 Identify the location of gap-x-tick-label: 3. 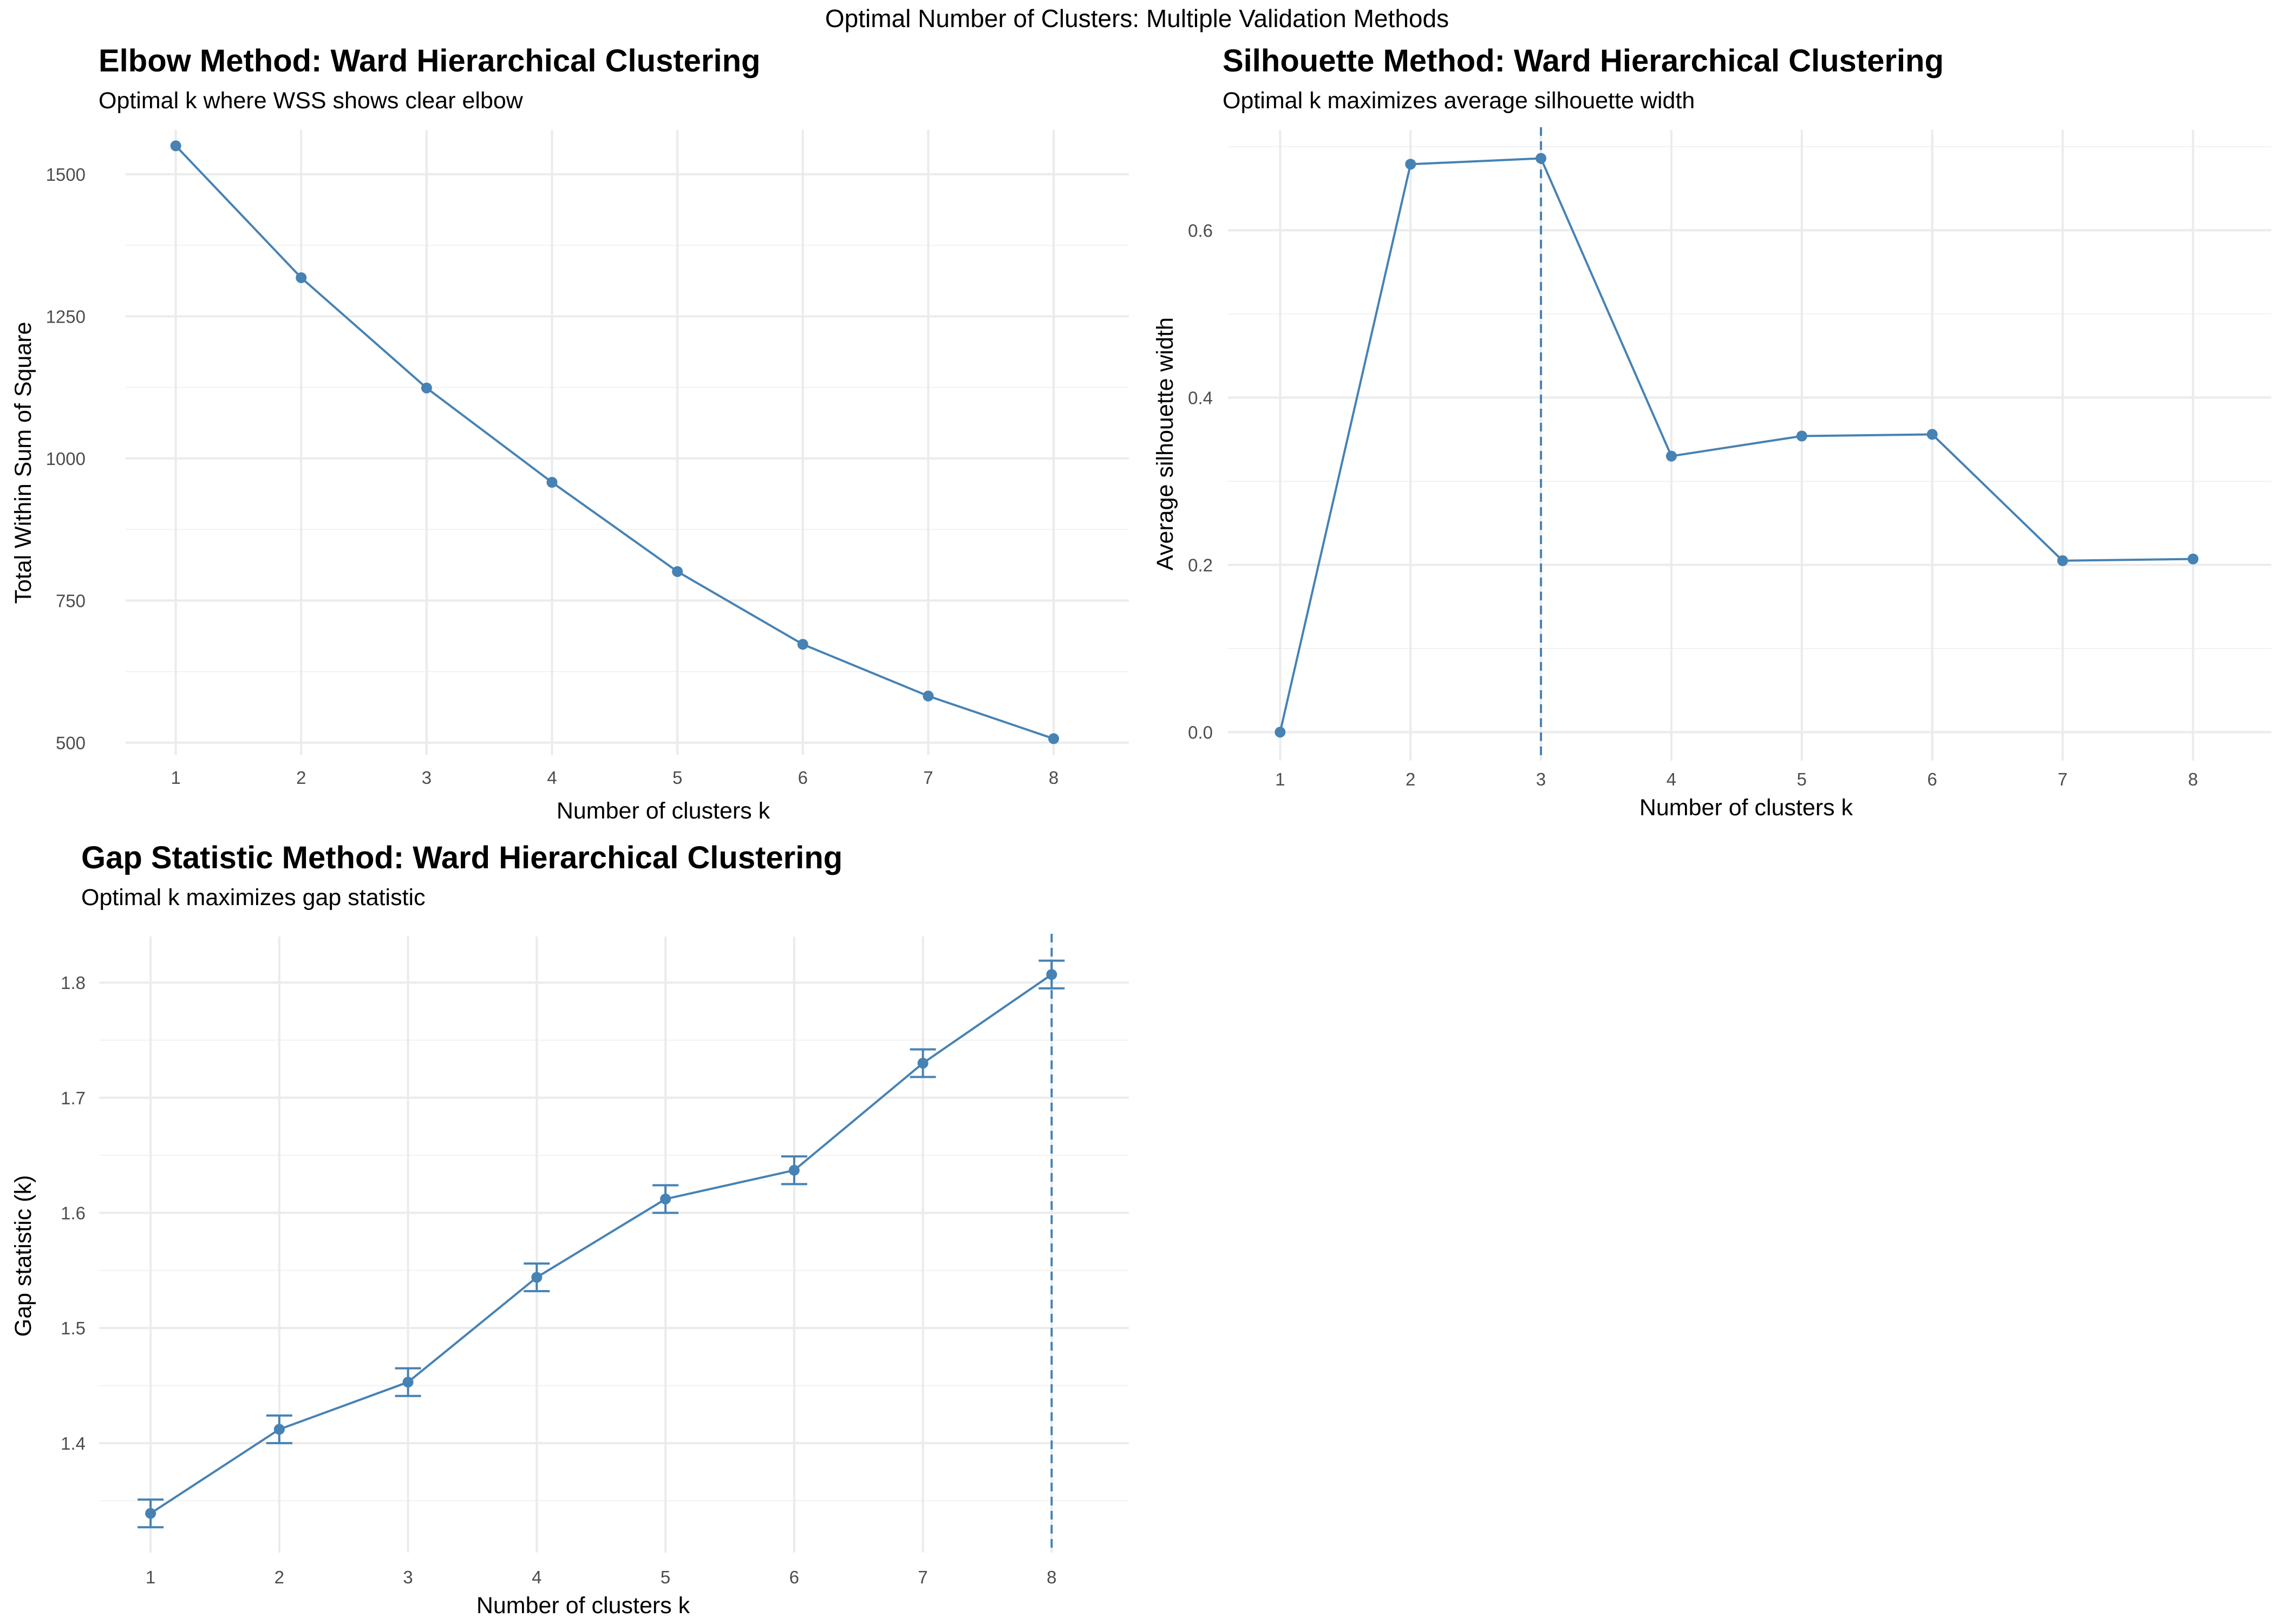
(408, 1577).